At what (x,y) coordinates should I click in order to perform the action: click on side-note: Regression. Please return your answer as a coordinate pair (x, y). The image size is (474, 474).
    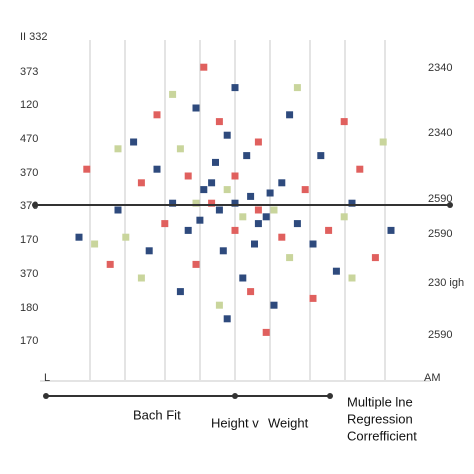
    Looking at the image, I should click on (380, 418).